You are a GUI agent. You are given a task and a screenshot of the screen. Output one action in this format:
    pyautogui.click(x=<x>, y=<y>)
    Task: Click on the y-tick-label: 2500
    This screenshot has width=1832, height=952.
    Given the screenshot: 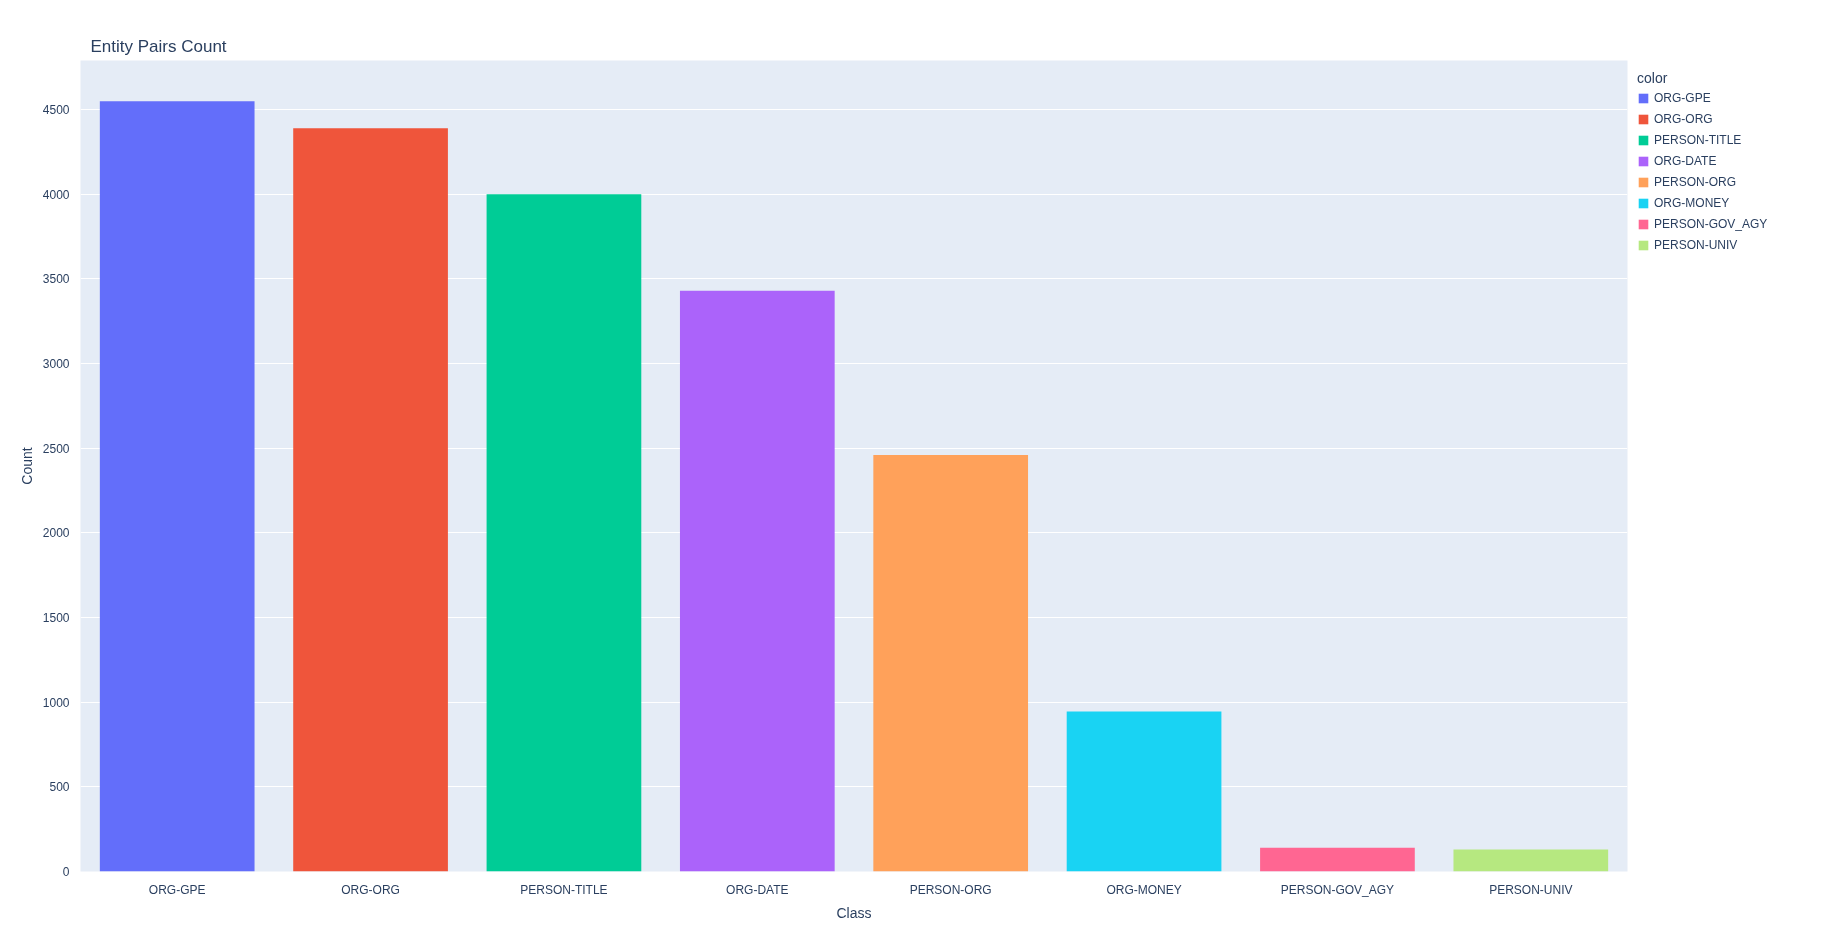 What is the action you would take?
    pyautogui.click(x=56, y=448)
    